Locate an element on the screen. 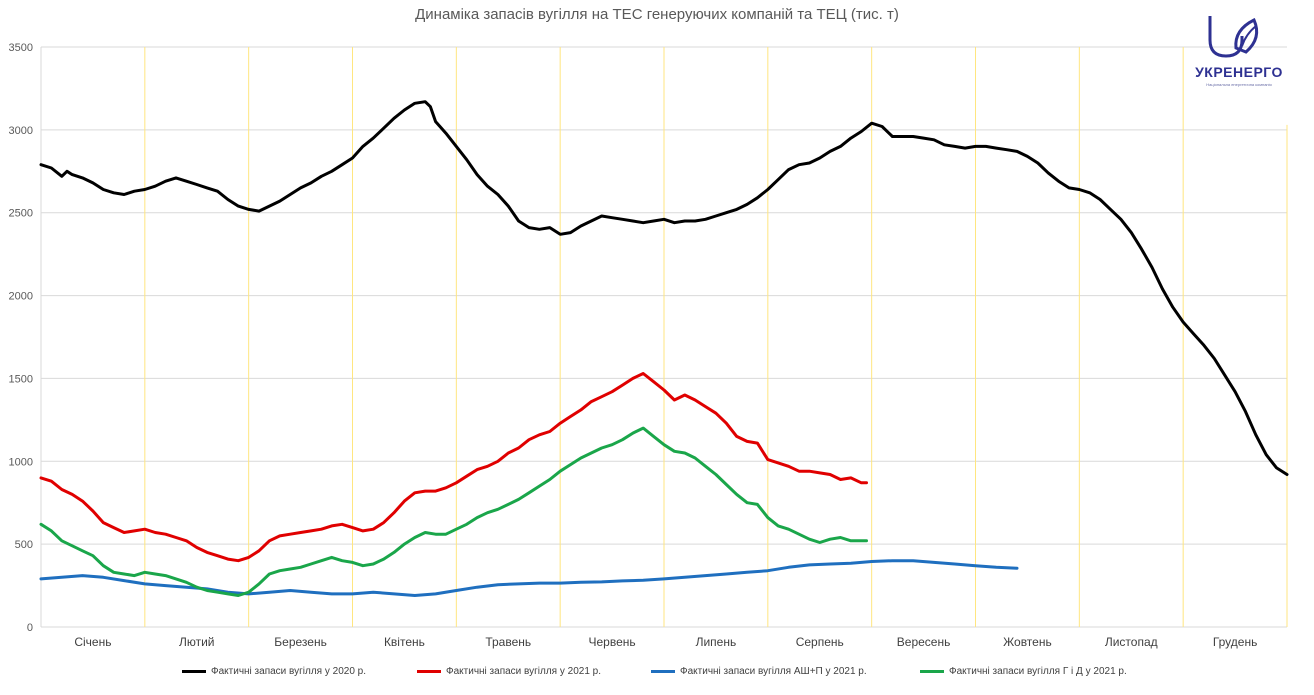 Image resolution: width=1314 pixels, height=695 pixels. x-tick-label: Грудень is located at coordinates (1235, 642).